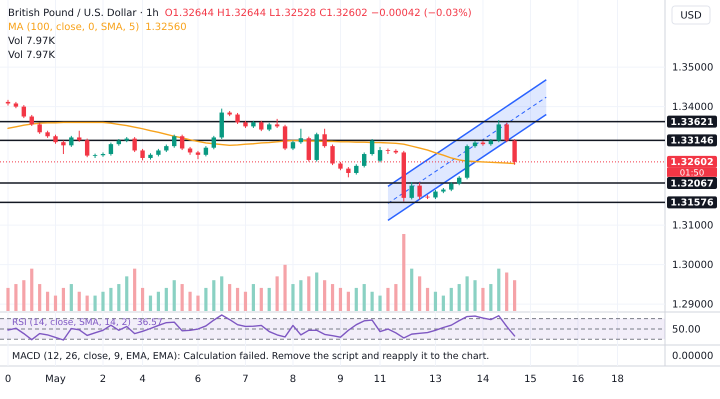  What do you see at coordinates (692, 173) in the screenshot?
I see `text: 01:50` at bounding box center [692, 173].